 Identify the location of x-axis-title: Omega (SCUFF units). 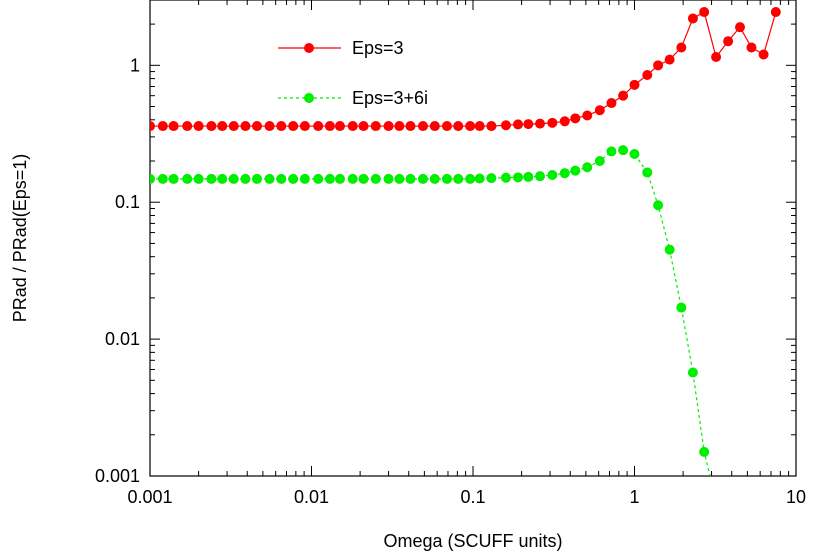
(472, 541).